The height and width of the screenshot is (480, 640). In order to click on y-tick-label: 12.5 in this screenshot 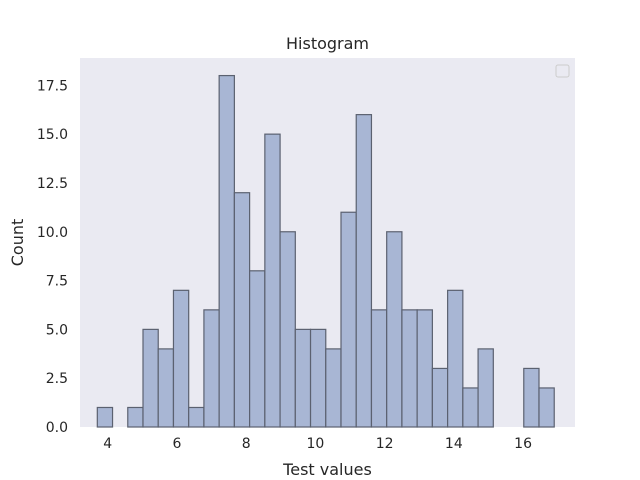, I will do `click(52, 184)`.